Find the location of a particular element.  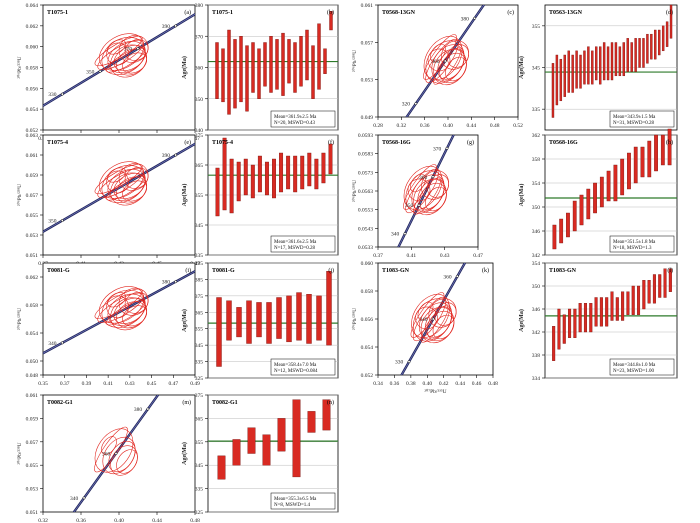

panel-label: (e) is located at coordinates (187, 142).